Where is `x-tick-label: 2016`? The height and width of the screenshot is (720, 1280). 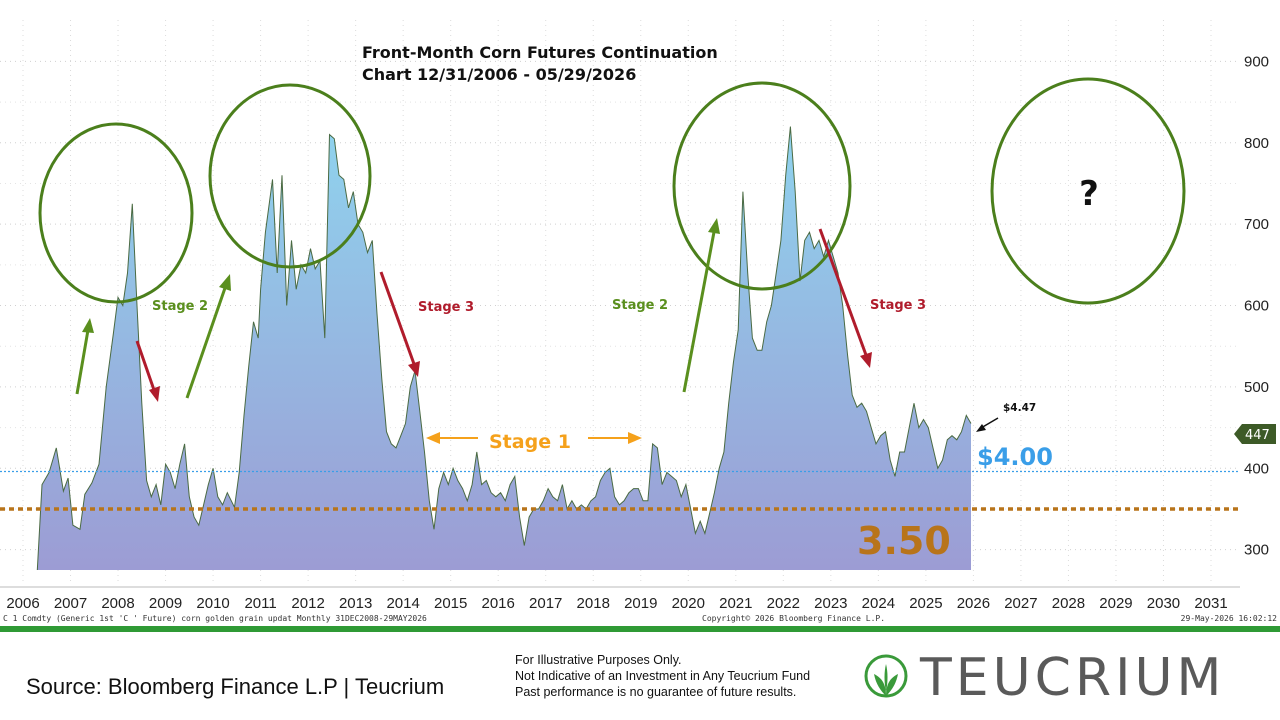
x-tick-label: 2016 is located at coordinates (498, 603).